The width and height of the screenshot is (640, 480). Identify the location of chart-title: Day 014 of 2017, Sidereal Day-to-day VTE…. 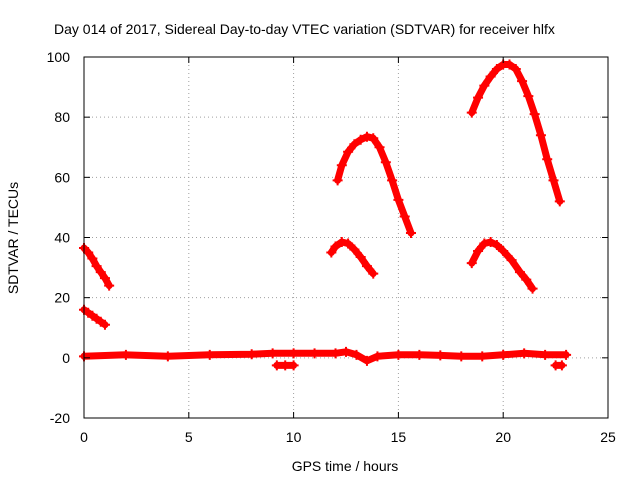
(304, 29).